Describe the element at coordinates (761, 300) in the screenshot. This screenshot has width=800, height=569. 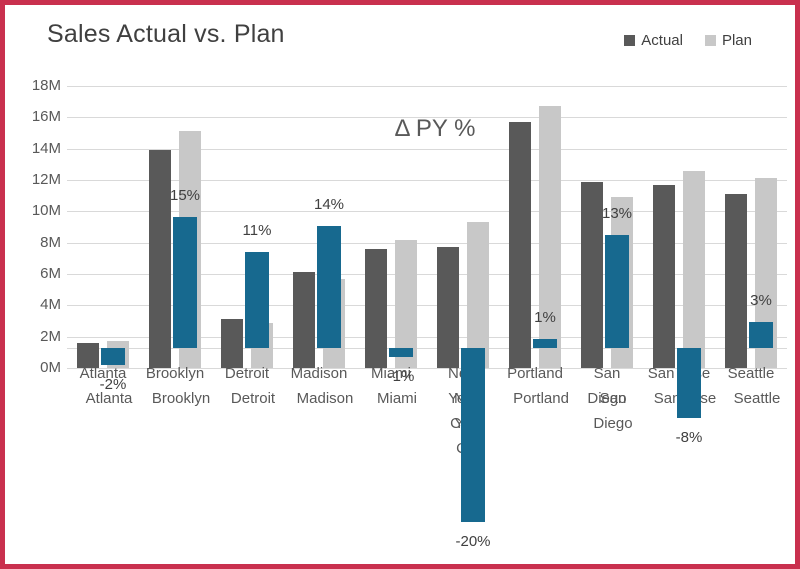
I see `delta-value-label: 3%` at that location.